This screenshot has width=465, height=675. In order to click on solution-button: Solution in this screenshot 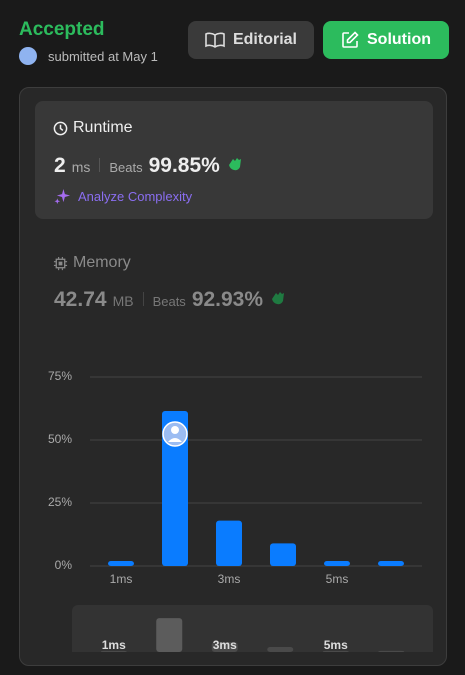, I will do `click(386, 40)`.